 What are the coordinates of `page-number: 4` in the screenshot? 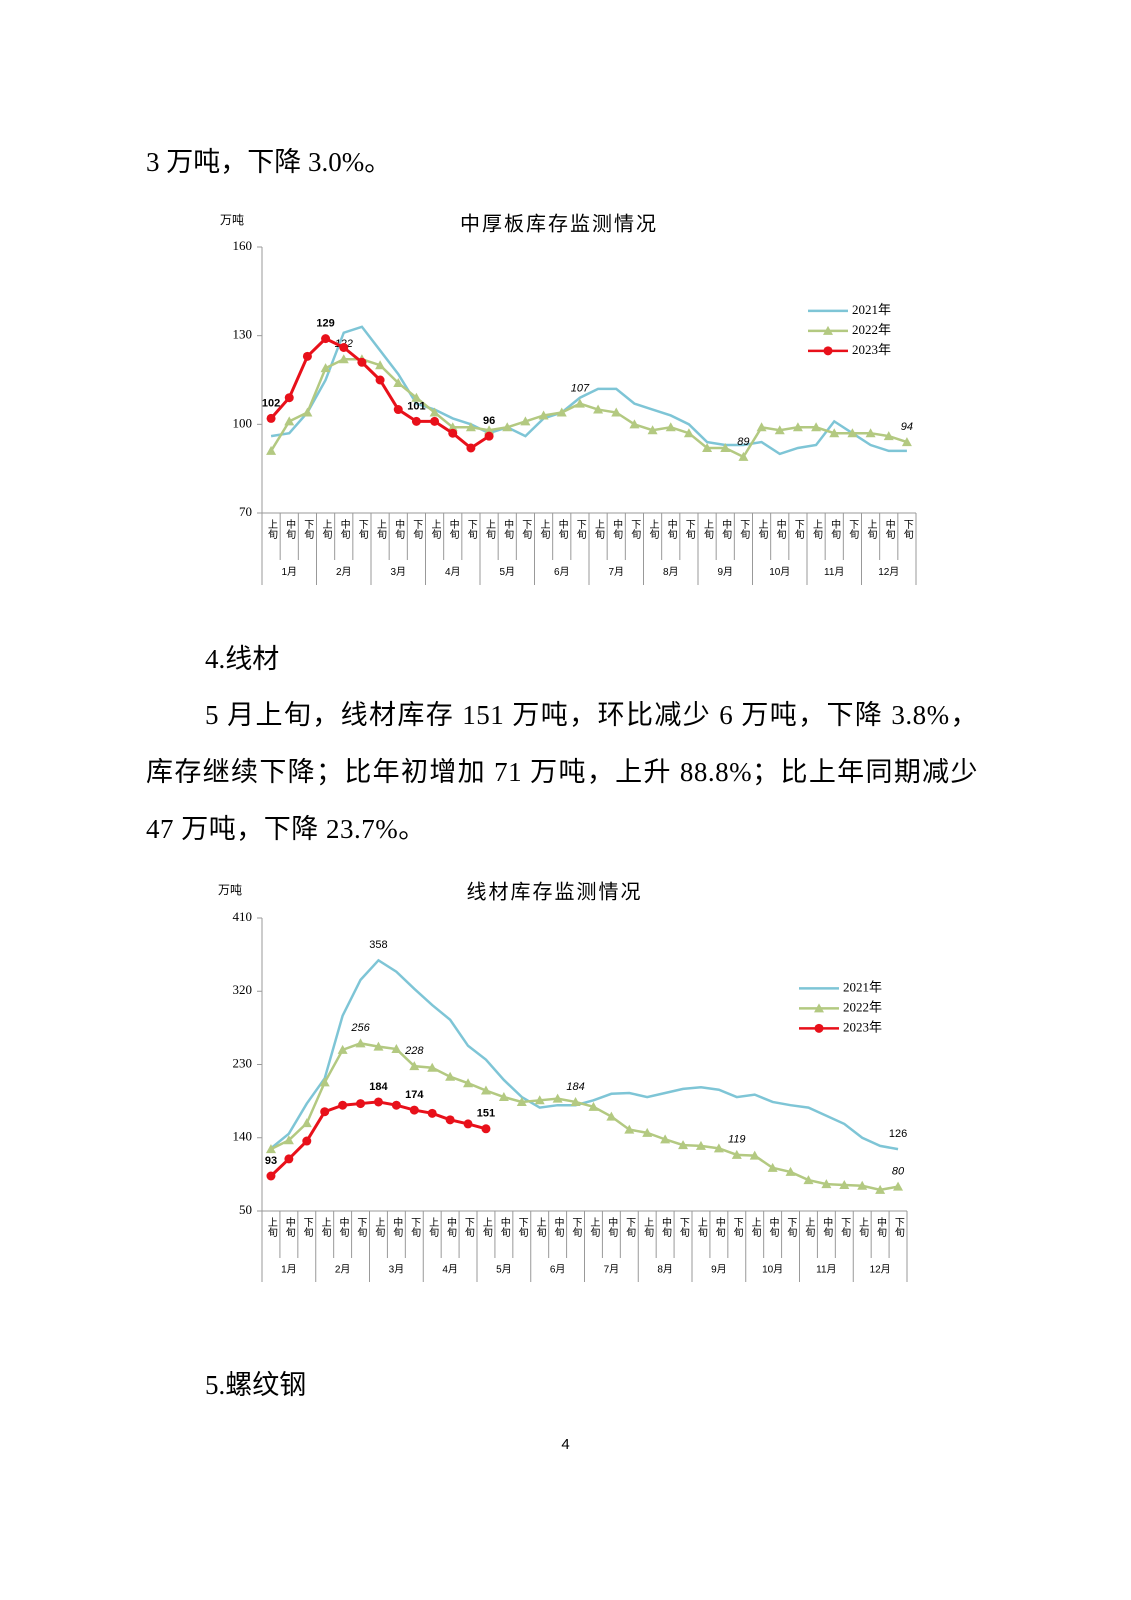 It's located at (565, 1444).